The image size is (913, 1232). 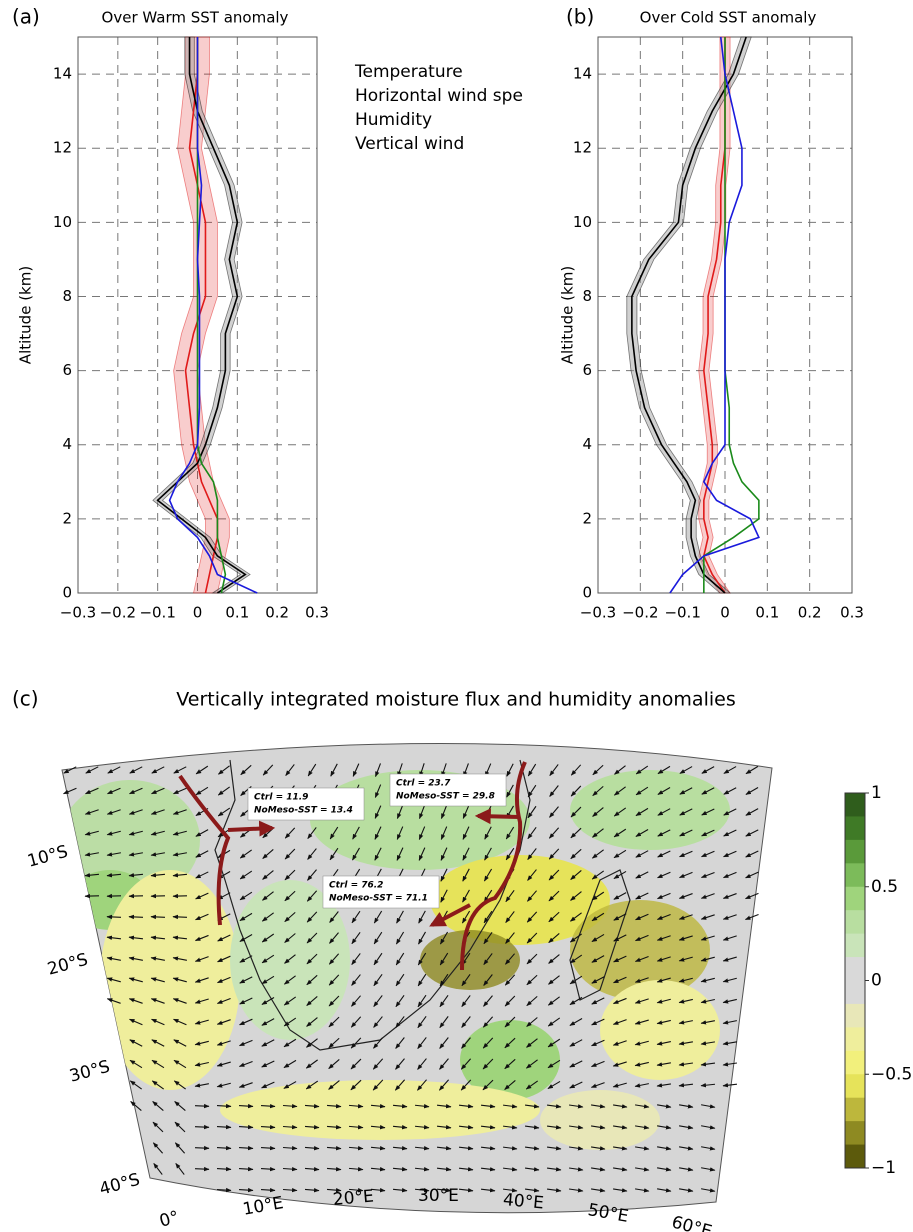 What do you see at coordinates (25, 699) in the screenshot?
I see `panel-label: (c)` at bounding box center [25, 699].